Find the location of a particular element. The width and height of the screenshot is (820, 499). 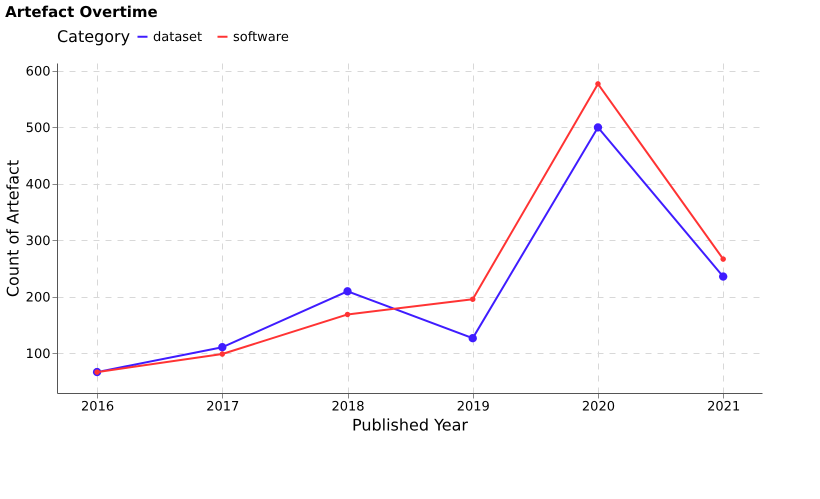

legend-label: software is located at coordinates (261, 37).